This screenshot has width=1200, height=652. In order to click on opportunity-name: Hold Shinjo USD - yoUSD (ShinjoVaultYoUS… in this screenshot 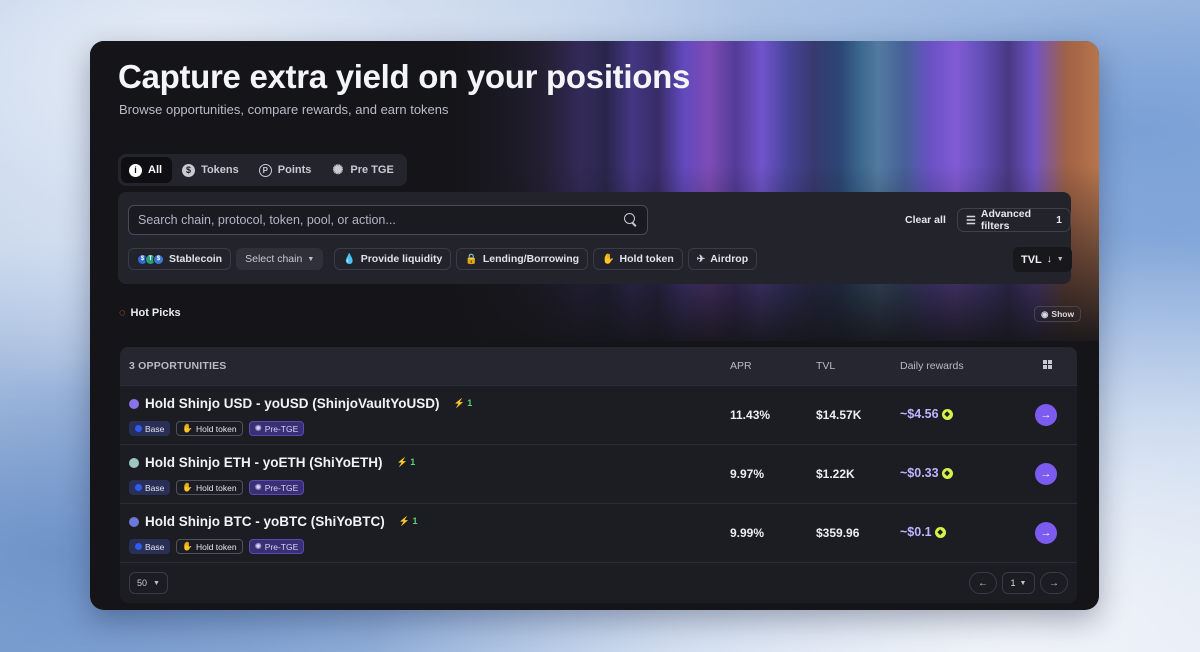, I will do `click(292, 403)`.